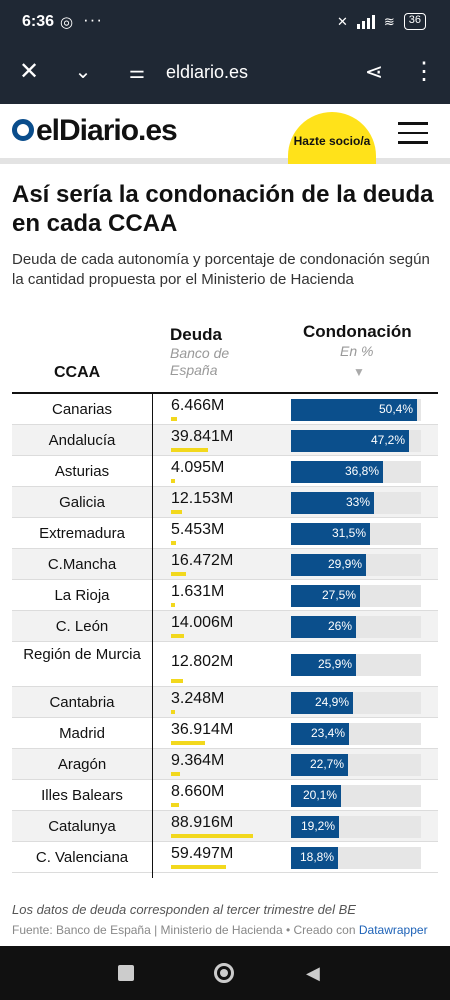  Describe the element at coordinates (202, 436) in the screenshot. I see `row-debt-value: 39.841M` at that location.